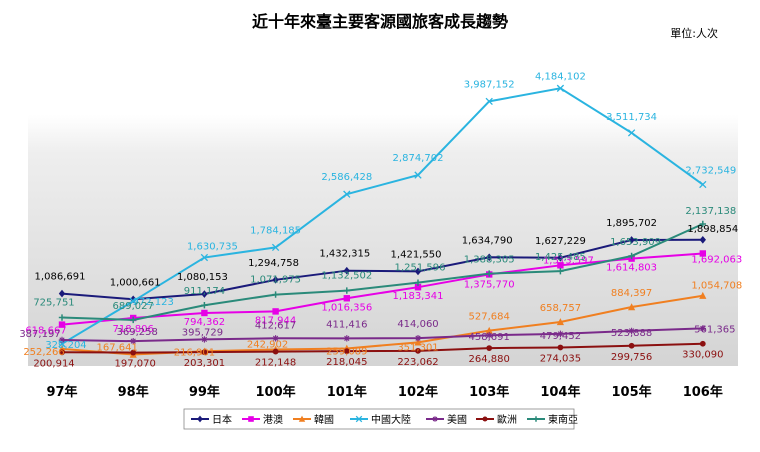 The height and width of the screenshot is (452, 760). Describe the element at coordinates (416, 254) in the screenshot. I see `data-label: 1,421,550` at that location.